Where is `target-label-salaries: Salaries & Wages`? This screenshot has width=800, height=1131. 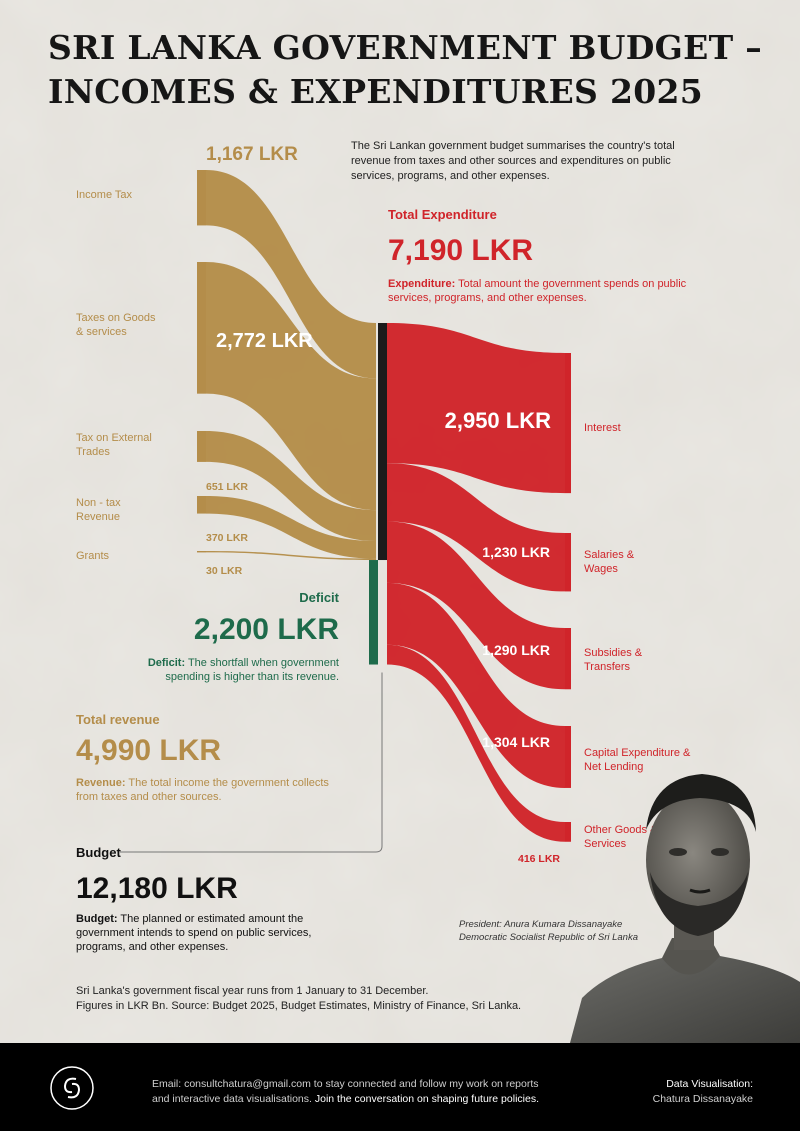 target-label-salaries: Salaries & Wages is located at coordinates (609, 562).